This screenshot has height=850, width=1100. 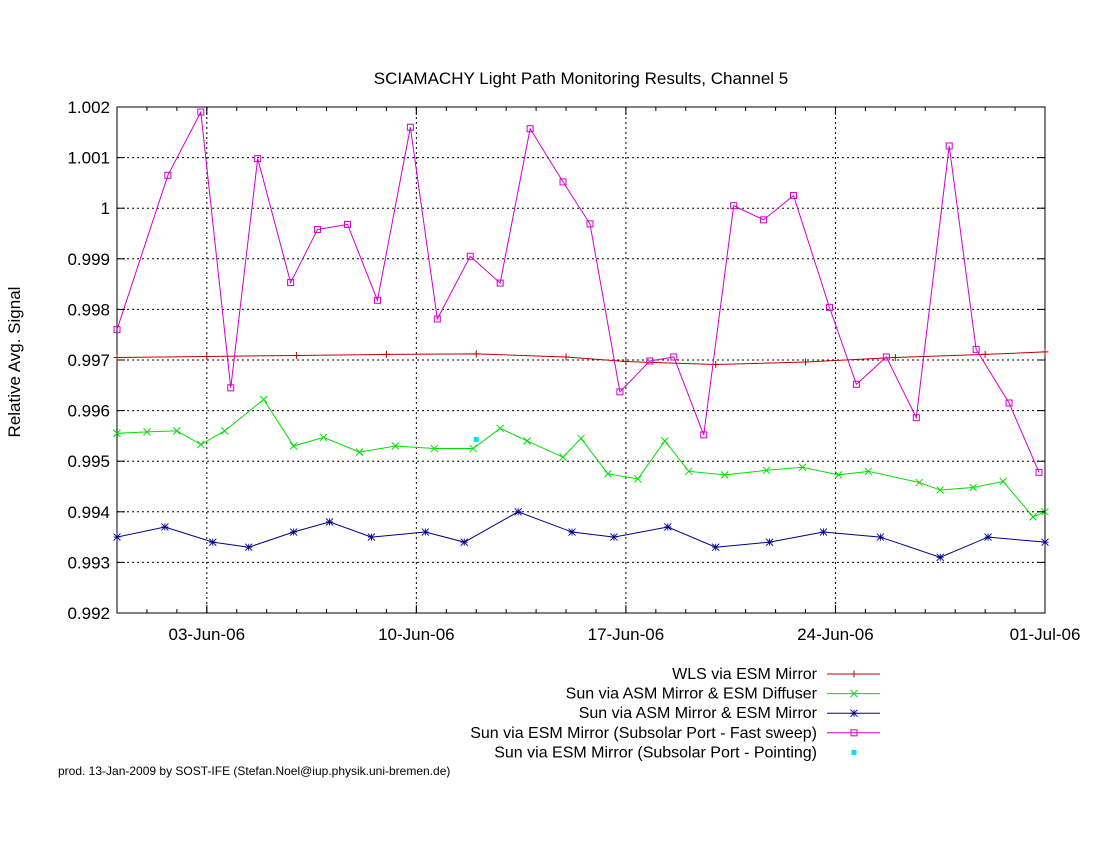 What do you see at coordinates (1045, 634) in the screenshot?
I see `x-tick-label: 01-Jul-06` at bounding box center [1045, 634].